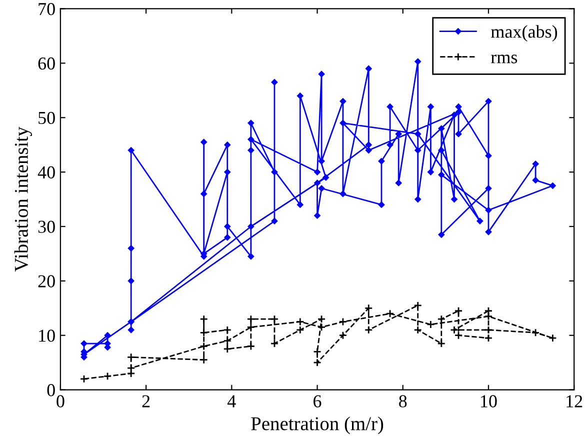 The height and width of the screenshot is (437, 587). I want to click on y-tick-label: 10, so click(47, 336).